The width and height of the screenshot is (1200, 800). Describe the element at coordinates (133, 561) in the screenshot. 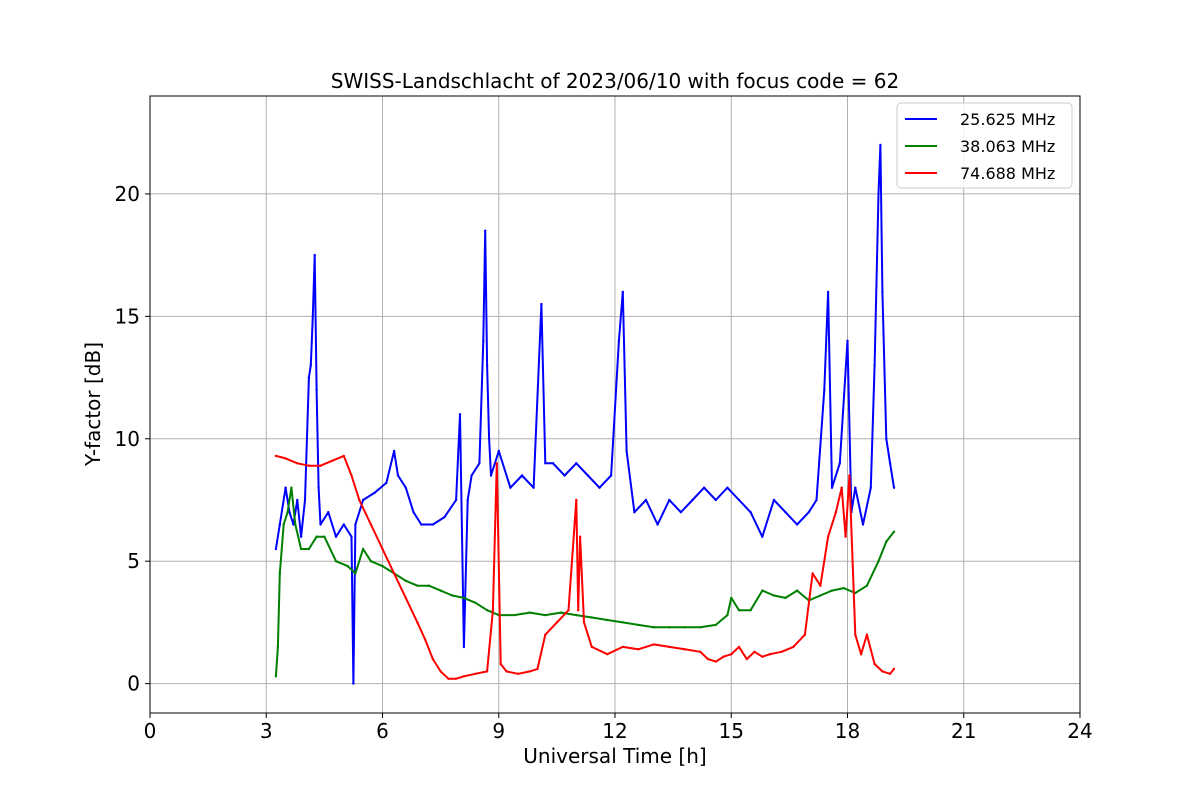

I see `y-tick-label: 5` at that location.